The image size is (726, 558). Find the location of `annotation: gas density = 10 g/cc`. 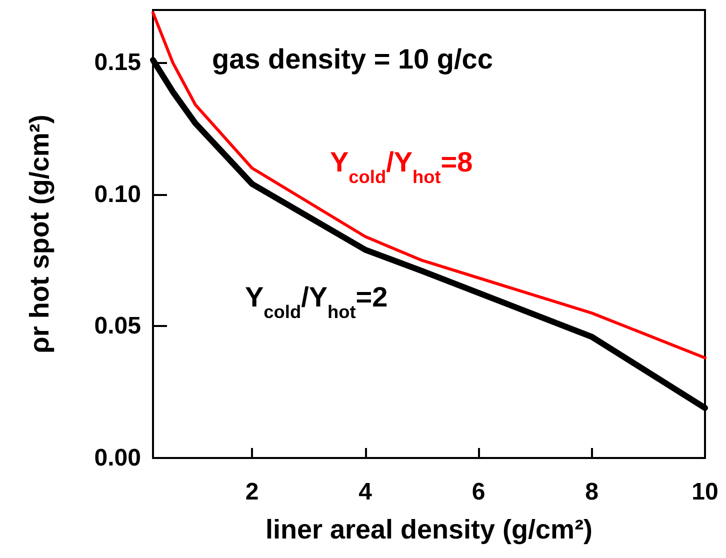

annotation: gas density = 10 g/cc is located at coordinates (352, 59).